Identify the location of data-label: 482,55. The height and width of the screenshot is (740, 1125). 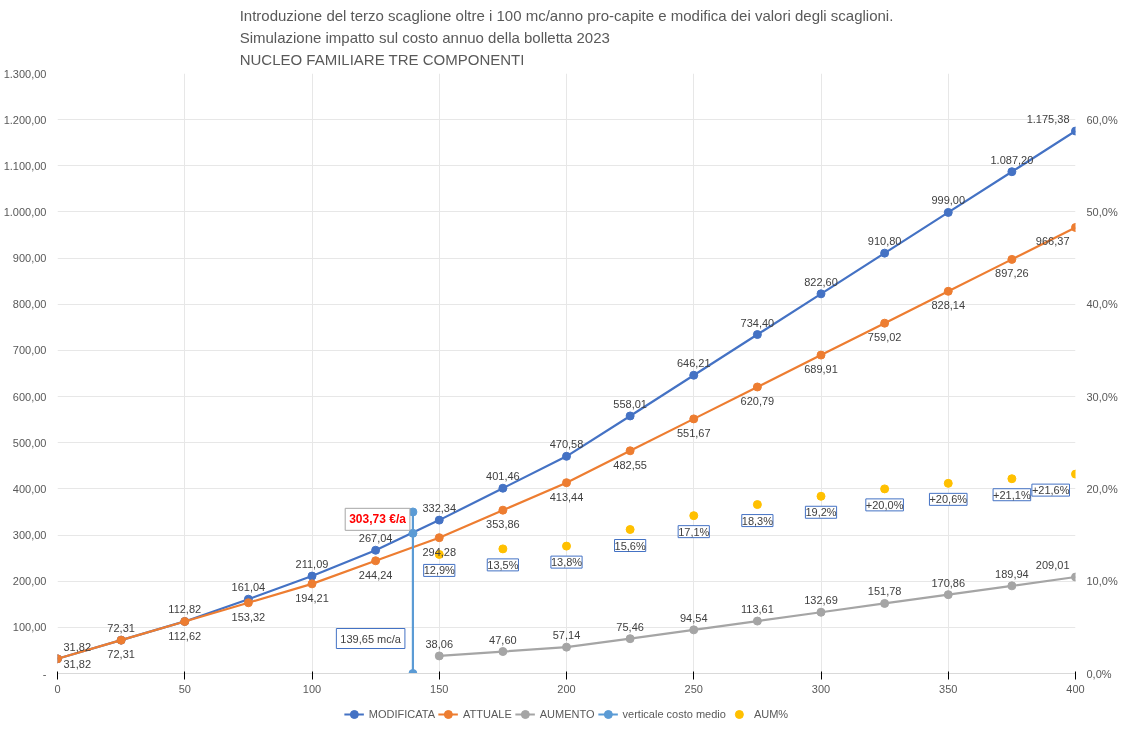
(630, 464).